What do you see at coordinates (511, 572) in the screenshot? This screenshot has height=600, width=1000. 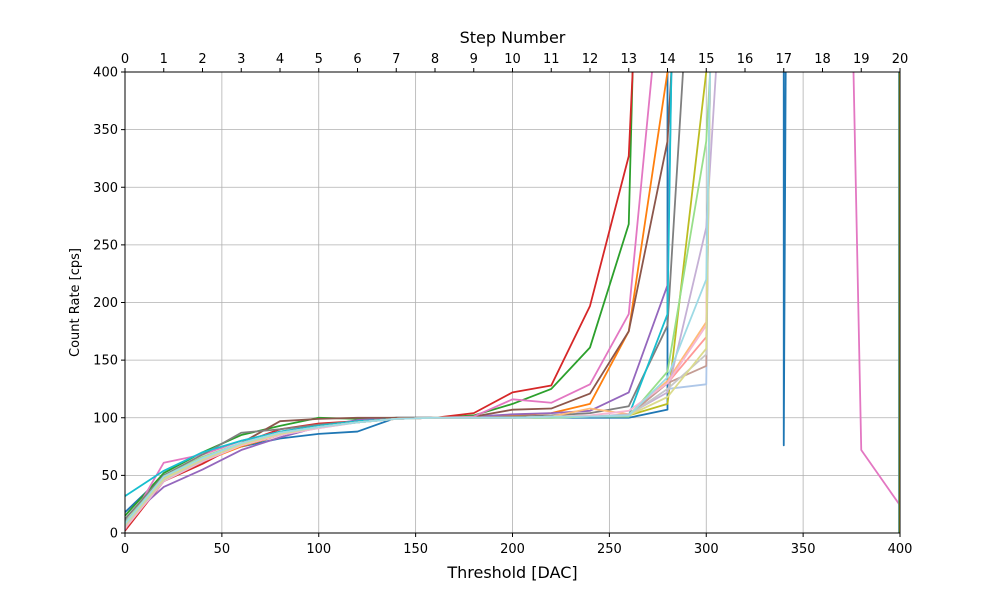 I see `x-axis-title: Threshold [DAC]` at bounding box center [511, 572].